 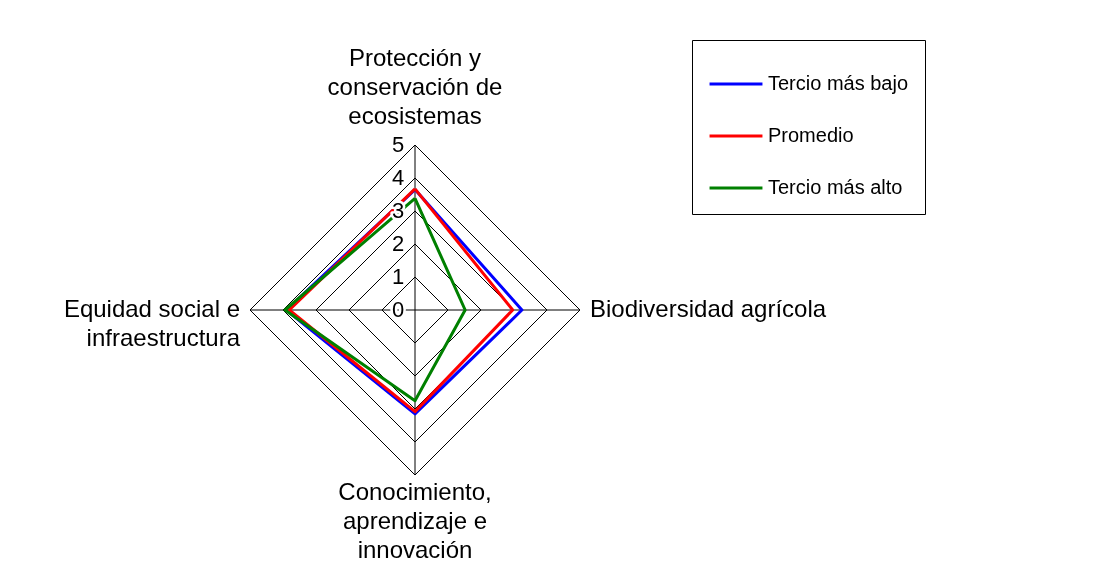 What do you see at coordinates (708, 308) in the screenshot?
I see `spoke-label: Biodiversidad agrícola` at bounding box center [708, 308].